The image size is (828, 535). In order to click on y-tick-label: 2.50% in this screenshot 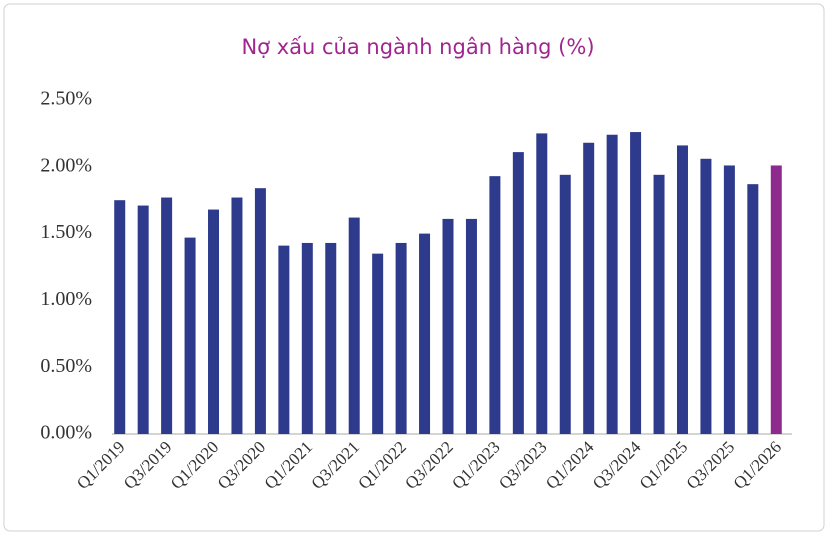, I will do `click(66, 99)`.